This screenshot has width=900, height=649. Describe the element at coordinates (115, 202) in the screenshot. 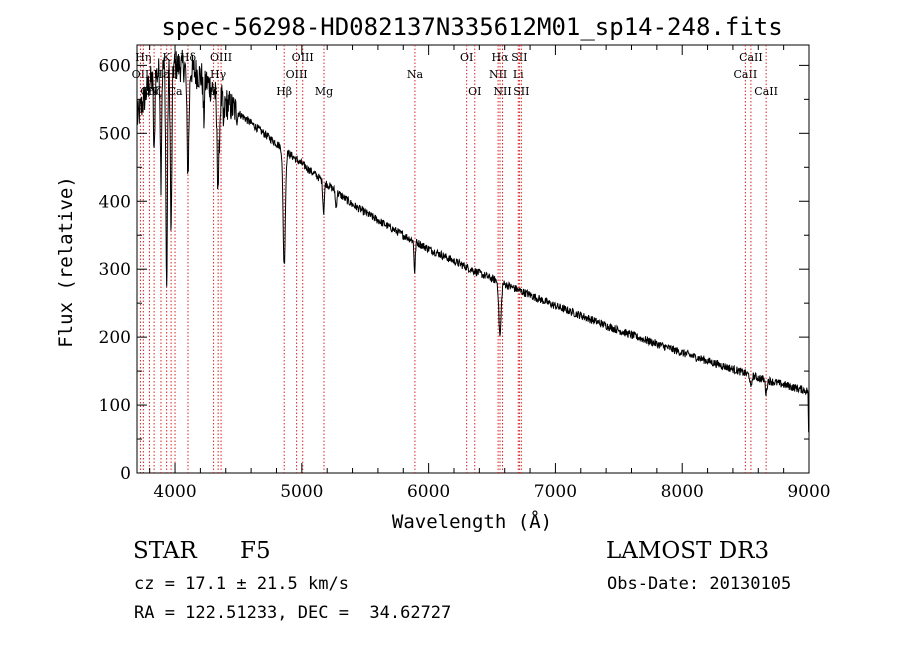

I see `y-tick-label: 400` at that location.